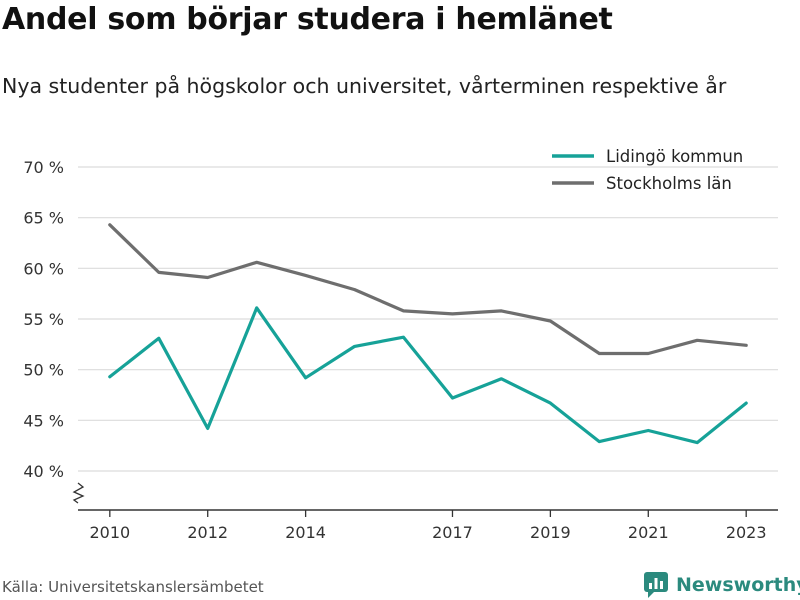  What do you see at coordinates (43, 471) in the screenshot?
I see `y-tick-label: 40 %` at bounding box center [43, 471].